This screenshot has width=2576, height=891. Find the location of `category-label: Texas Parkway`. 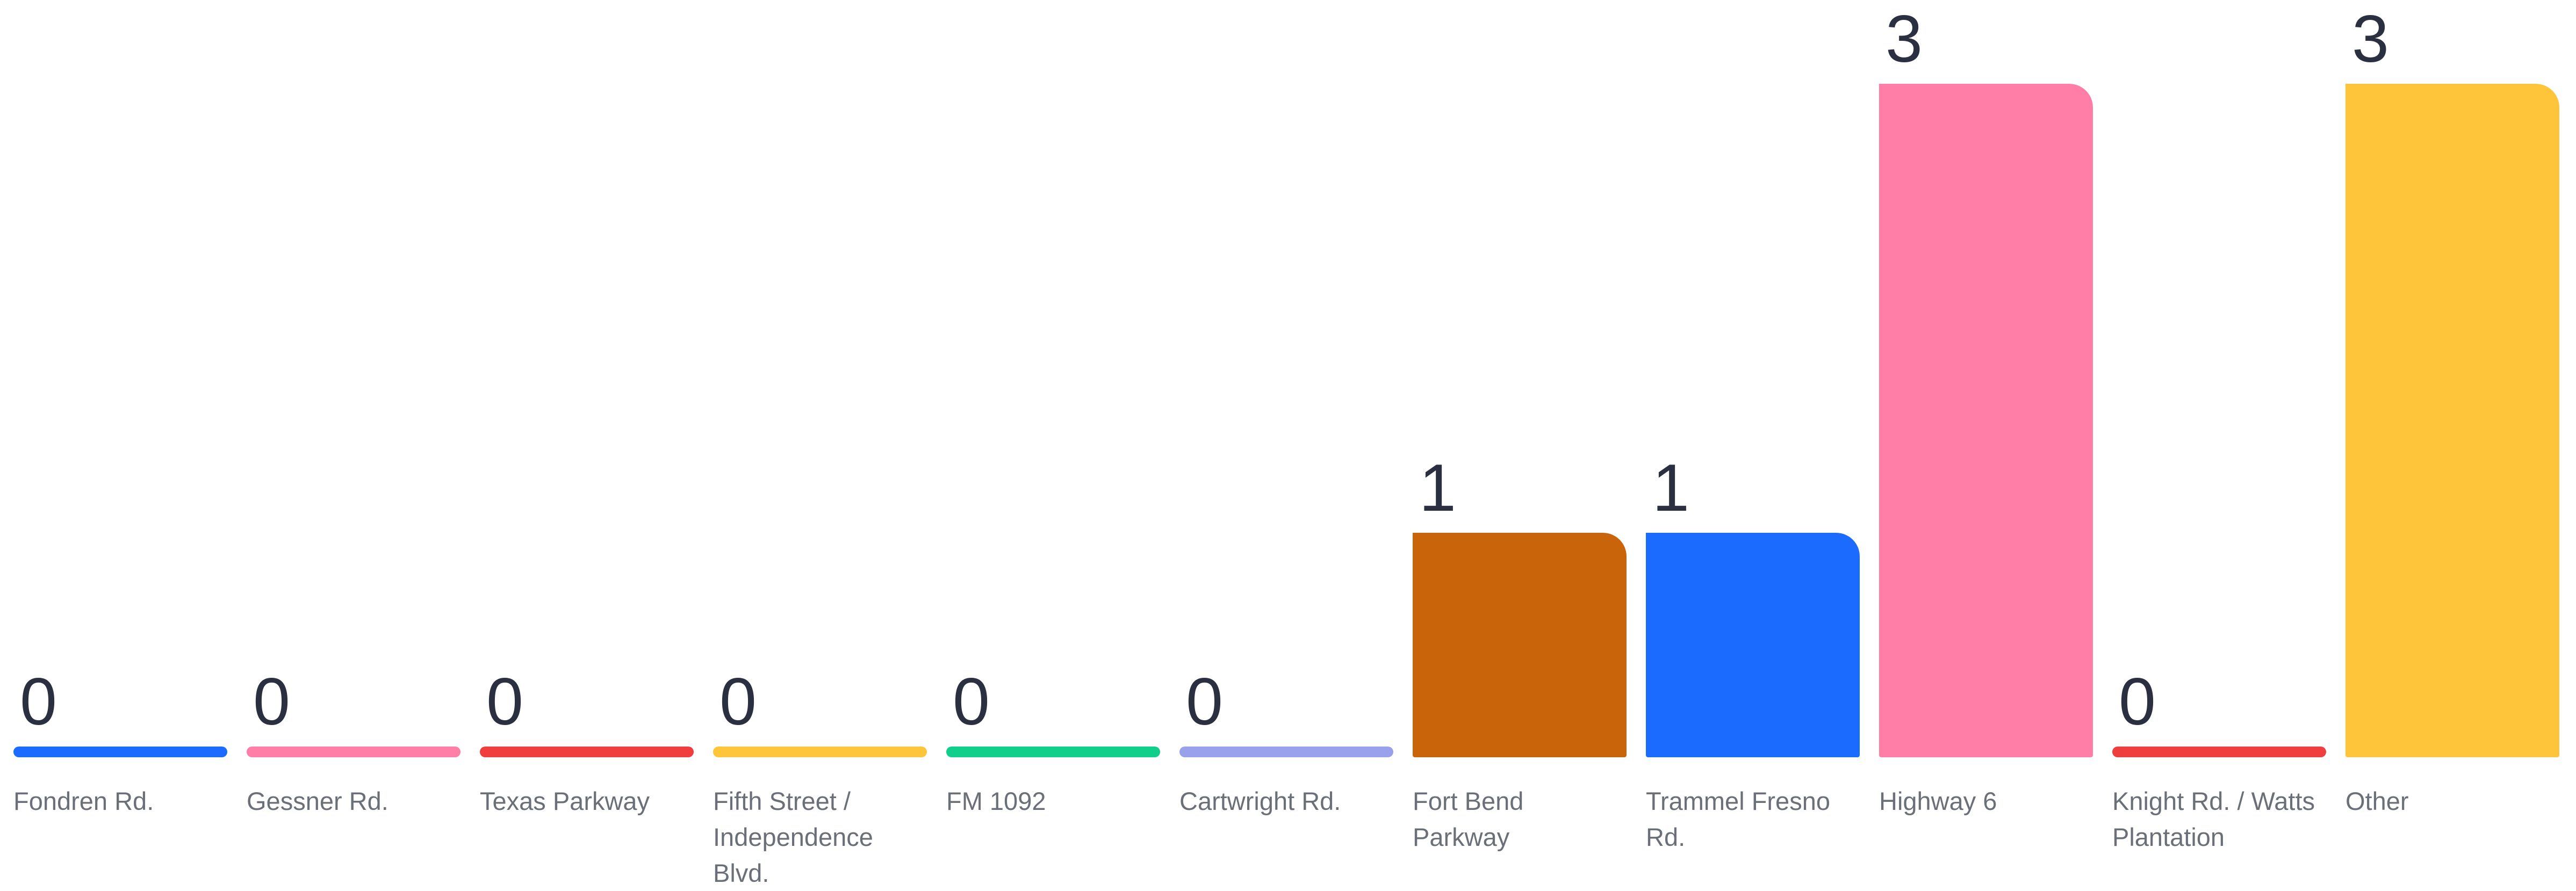

category-label: Texas Parkway is located at coordinates (565, 801).